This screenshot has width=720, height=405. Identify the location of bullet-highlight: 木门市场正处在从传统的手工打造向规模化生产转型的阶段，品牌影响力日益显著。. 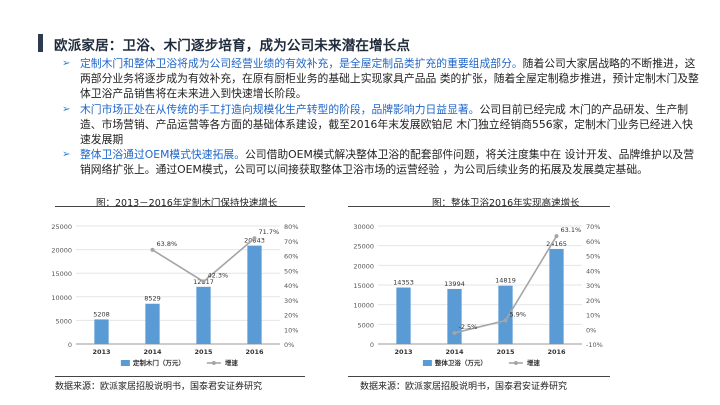
(280, 109).